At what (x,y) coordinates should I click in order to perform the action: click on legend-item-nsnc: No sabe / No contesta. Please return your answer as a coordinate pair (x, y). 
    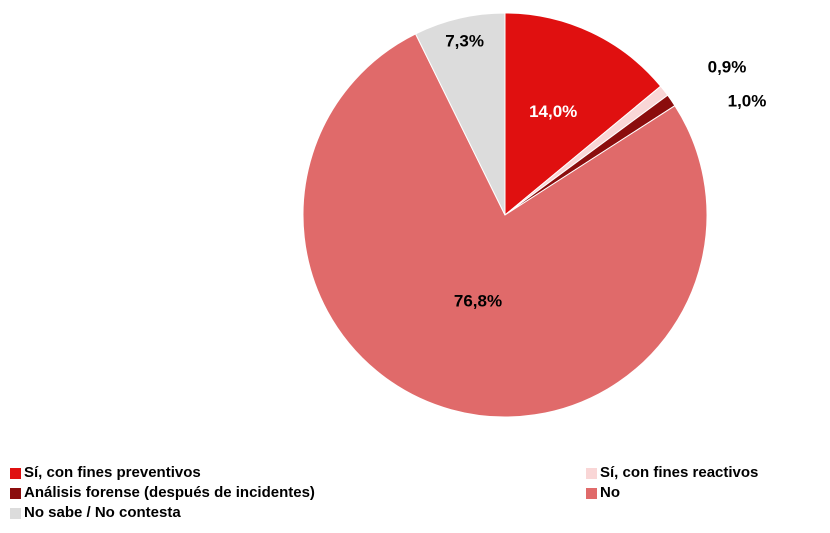
    Looking at the image, I should click on (95, 513).